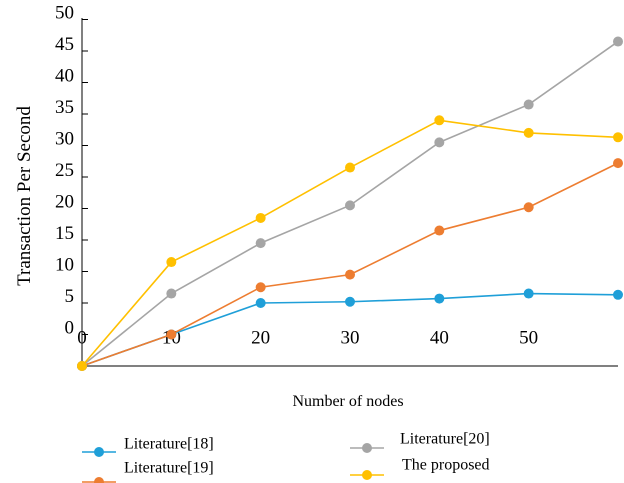 The height and width of the screenshot is (483, 624). I want to click on legend-item: Literature[20], so click(420, 442).